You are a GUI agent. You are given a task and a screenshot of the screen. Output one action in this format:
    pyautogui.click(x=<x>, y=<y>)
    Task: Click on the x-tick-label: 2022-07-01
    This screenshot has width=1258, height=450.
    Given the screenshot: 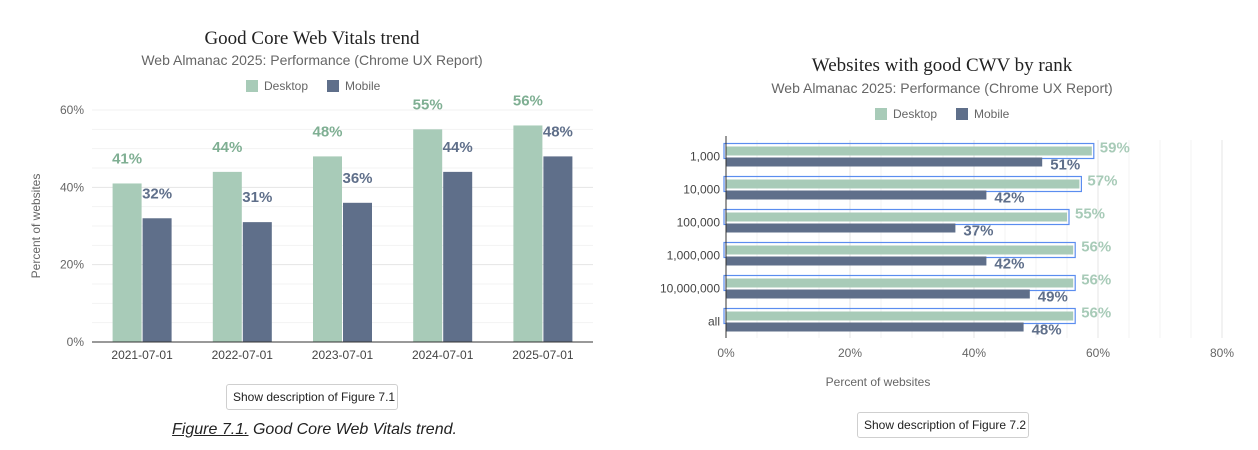 What is the action you would take?
    pyautogui.click(x=243, y=355)
    